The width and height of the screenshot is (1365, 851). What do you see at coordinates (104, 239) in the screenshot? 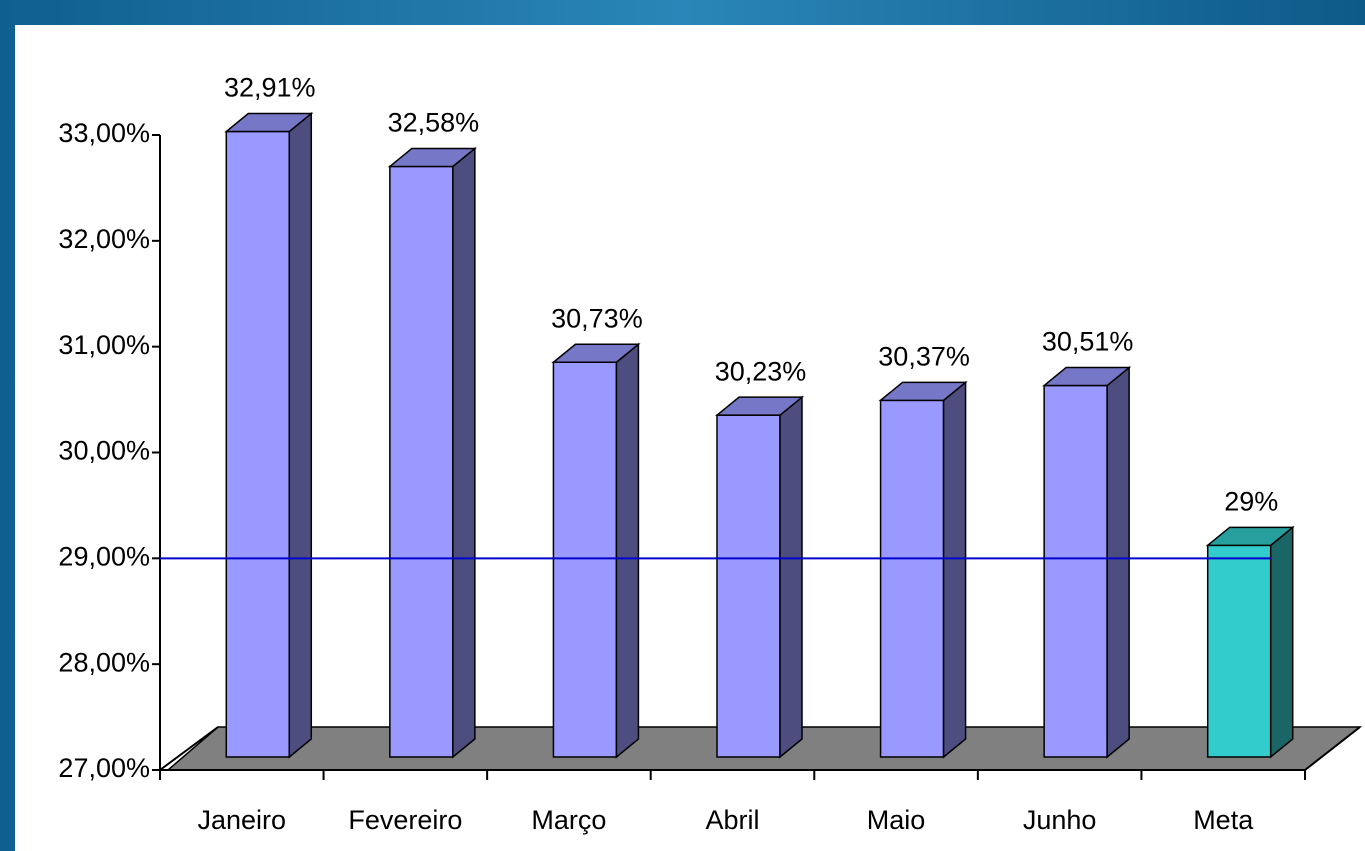
I see `y-tick-label: 32,00%` at bounding box center [104, 239].